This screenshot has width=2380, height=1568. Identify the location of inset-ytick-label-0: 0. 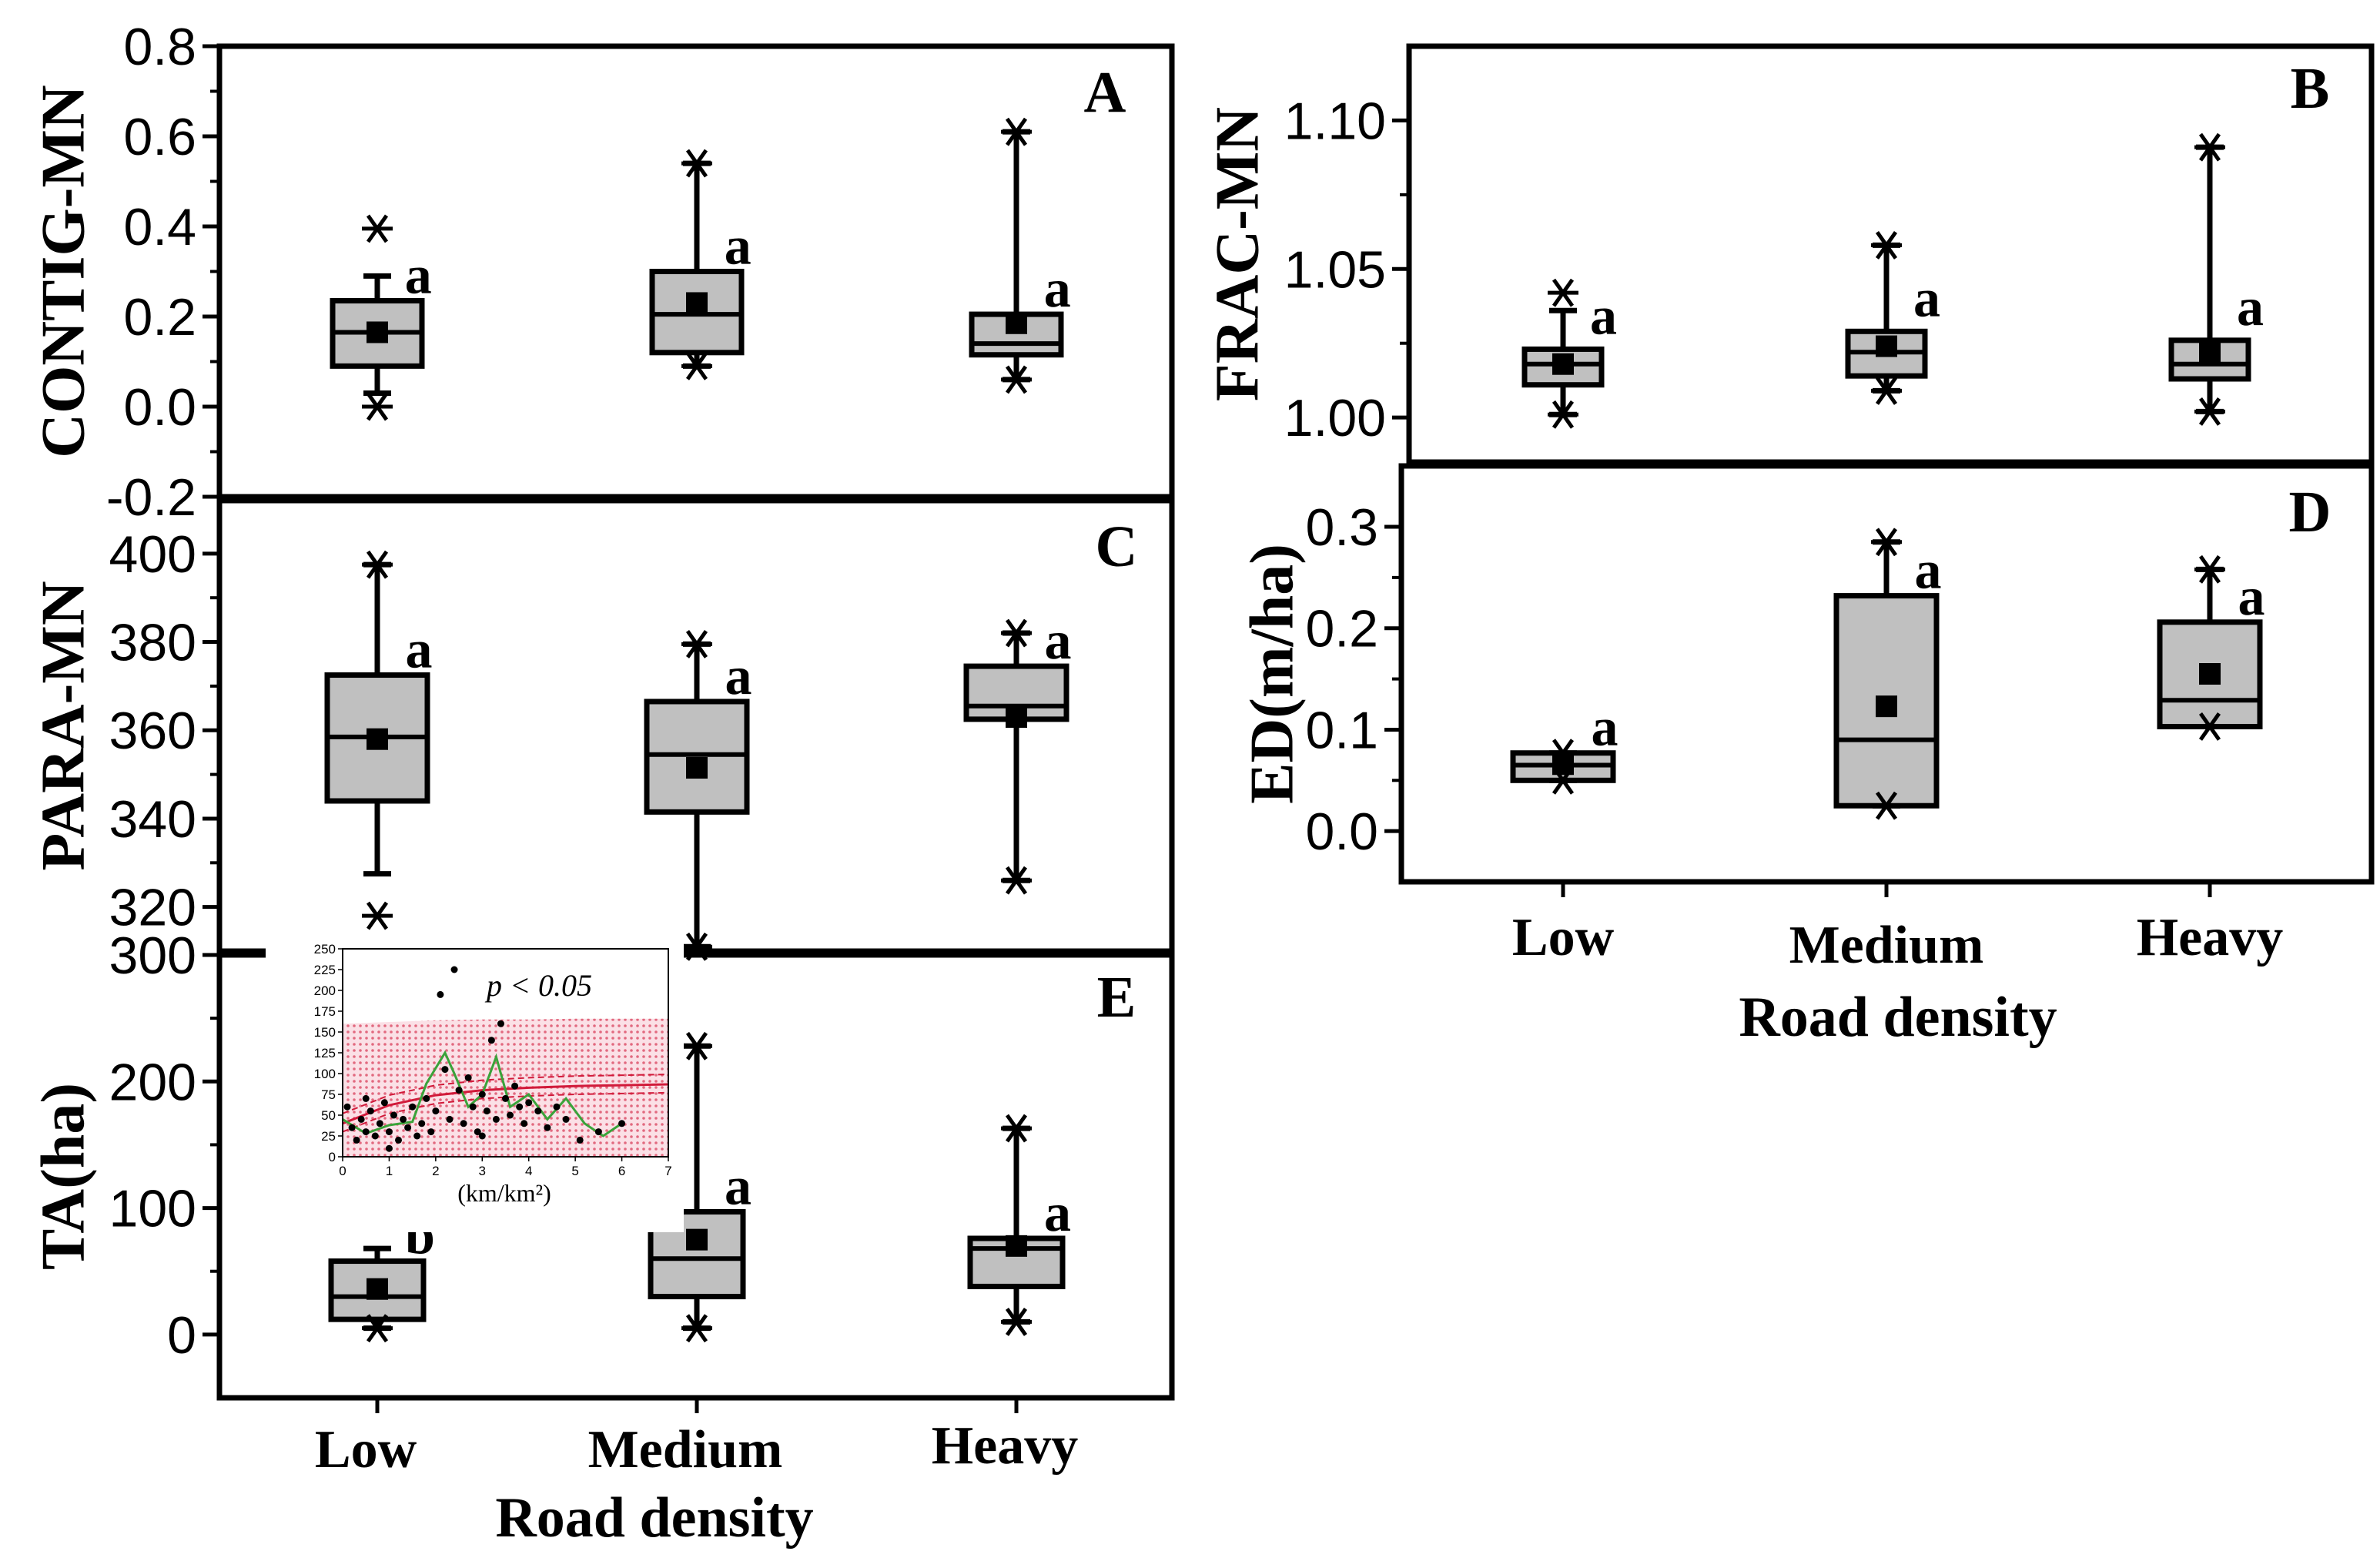
(332, 1157).